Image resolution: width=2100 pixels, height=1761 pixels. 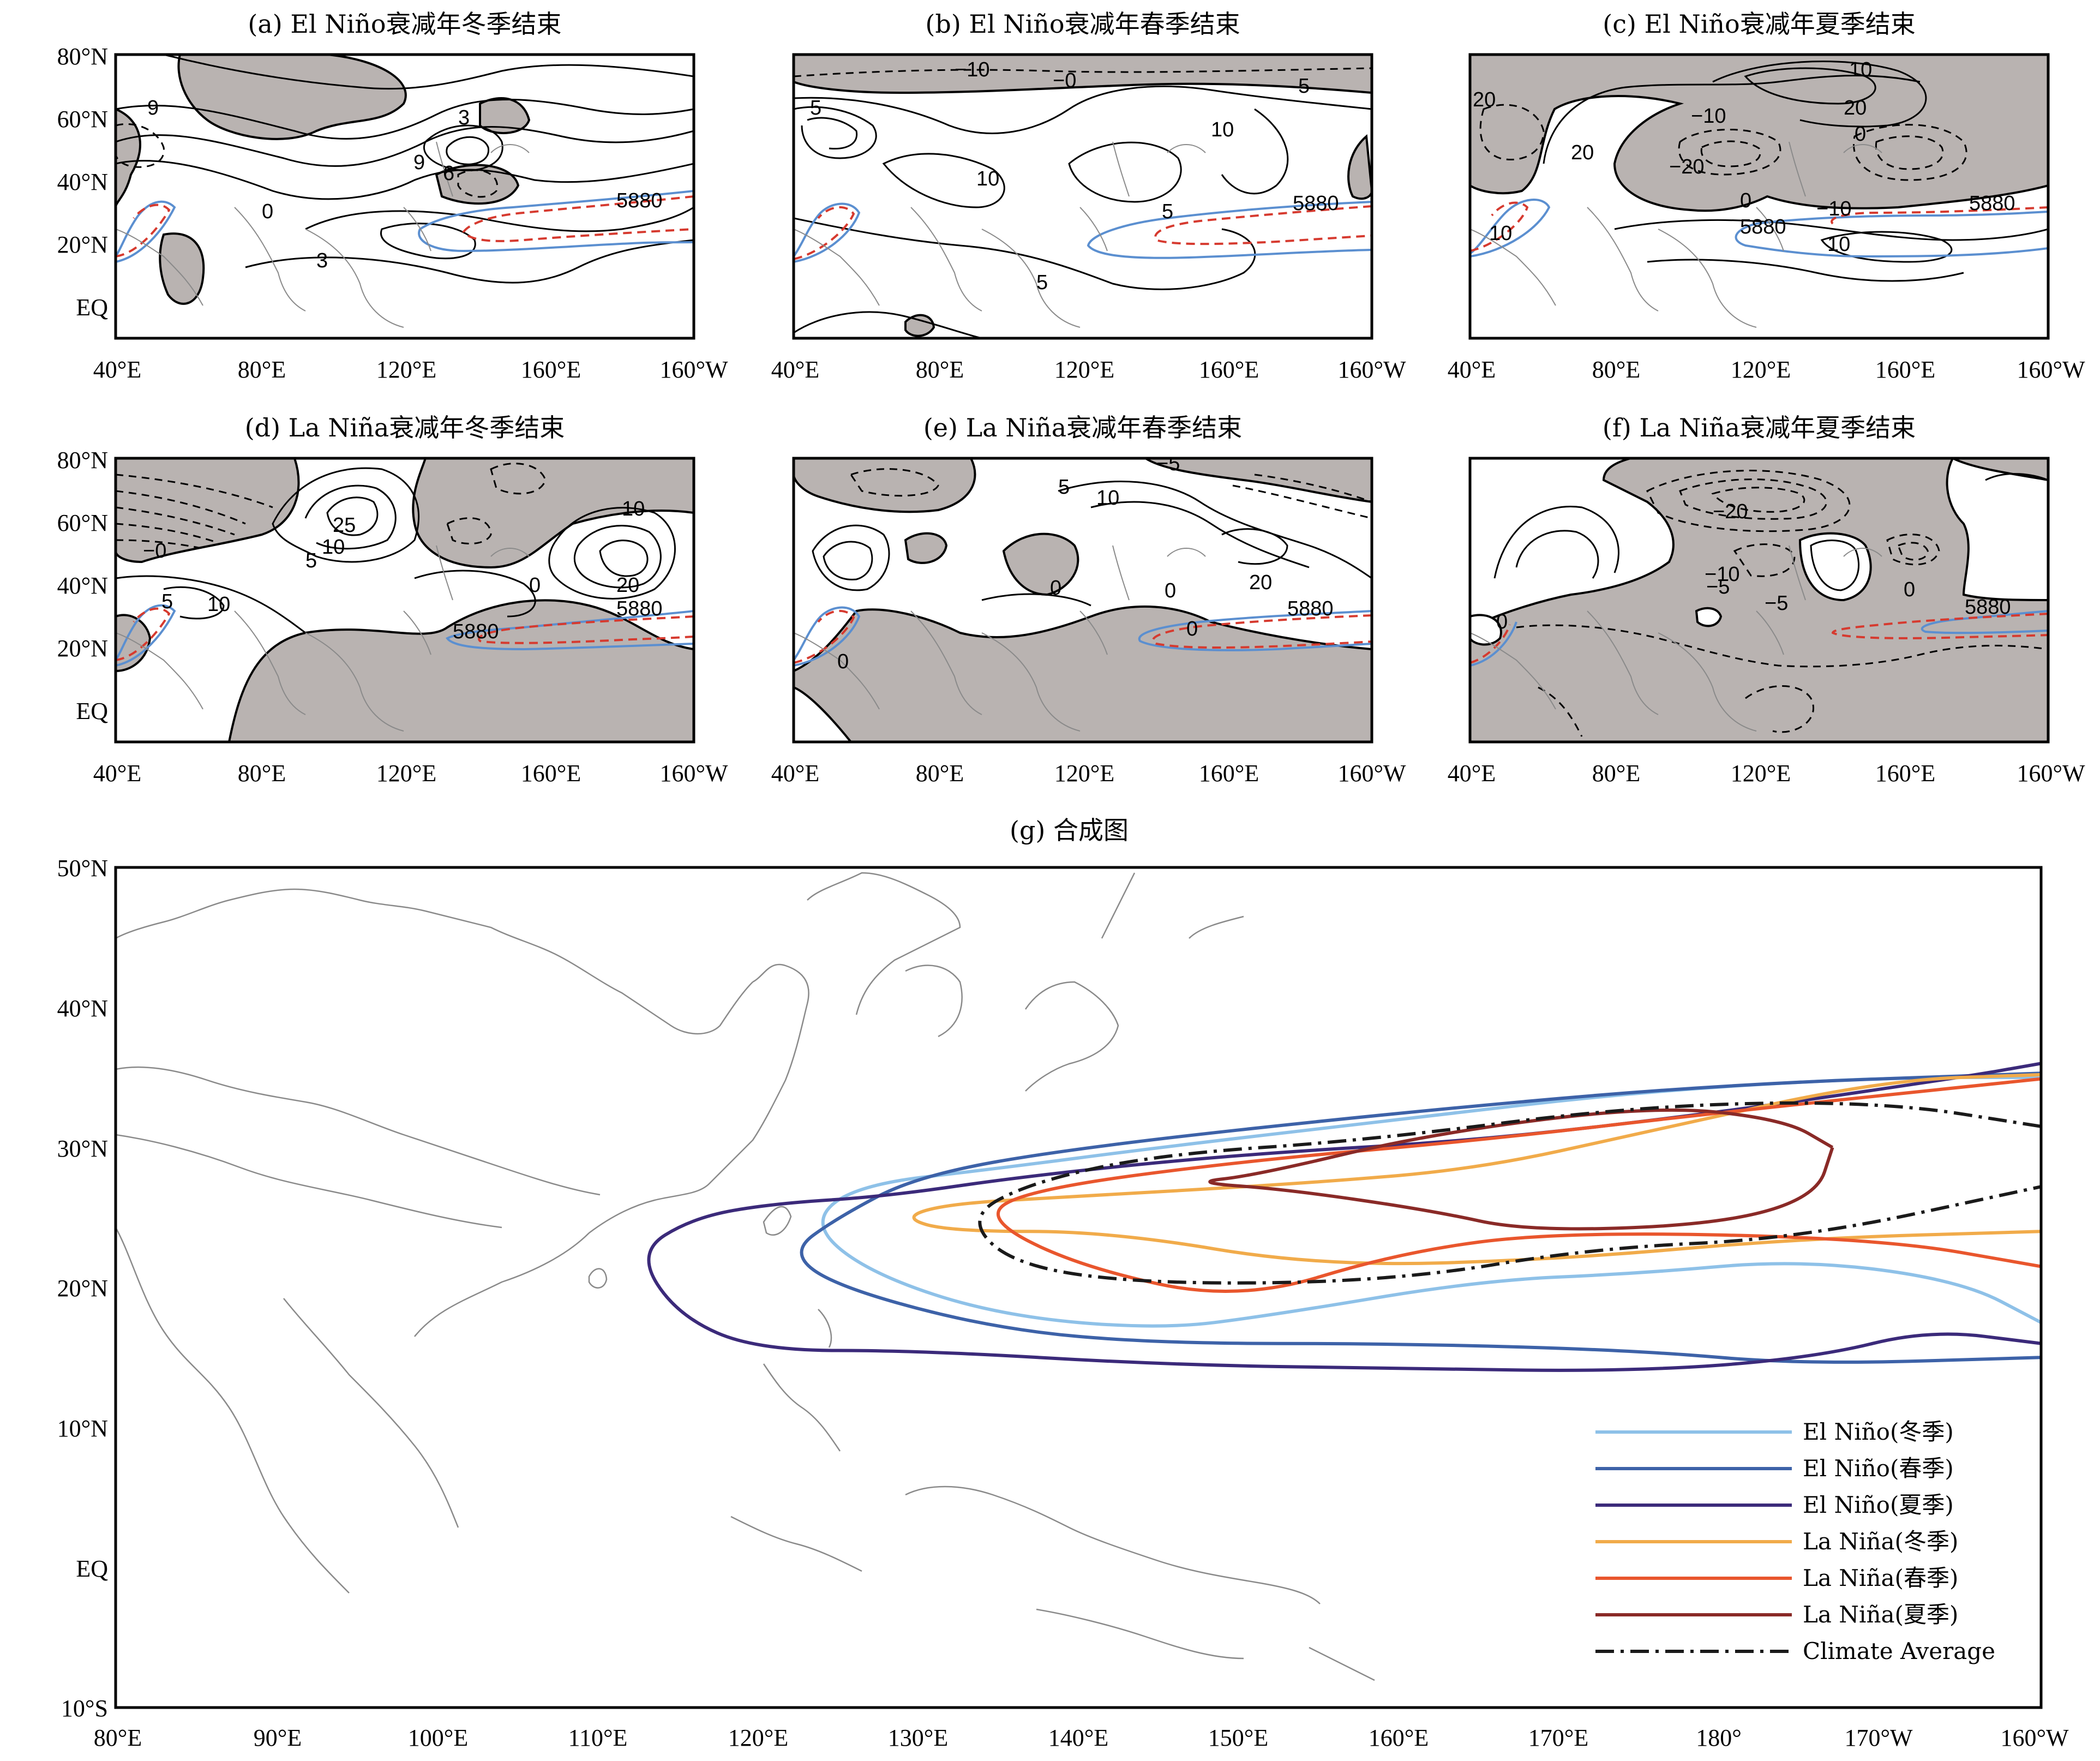 I want to click on legend-label: Climate Average, so click(x=1899, y=1651).